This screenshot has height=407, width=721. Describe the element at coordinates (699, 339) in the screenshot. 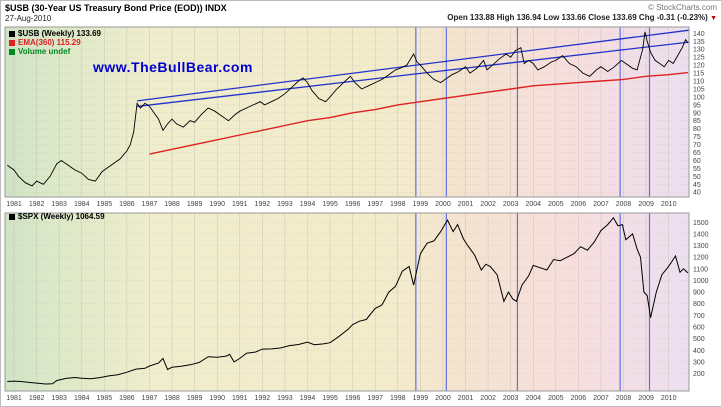

I see `svg-text: 500` at that location.